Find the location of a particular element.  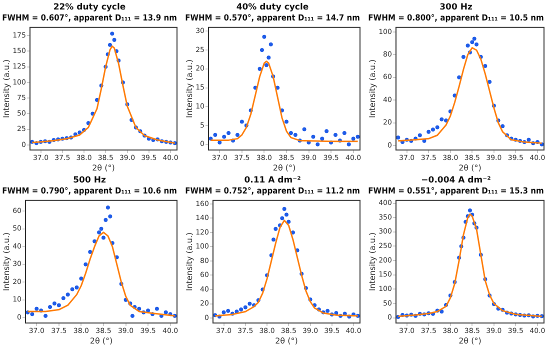

chart-title: −0.004 A dm⁻² is located at coordinates (456, 180).